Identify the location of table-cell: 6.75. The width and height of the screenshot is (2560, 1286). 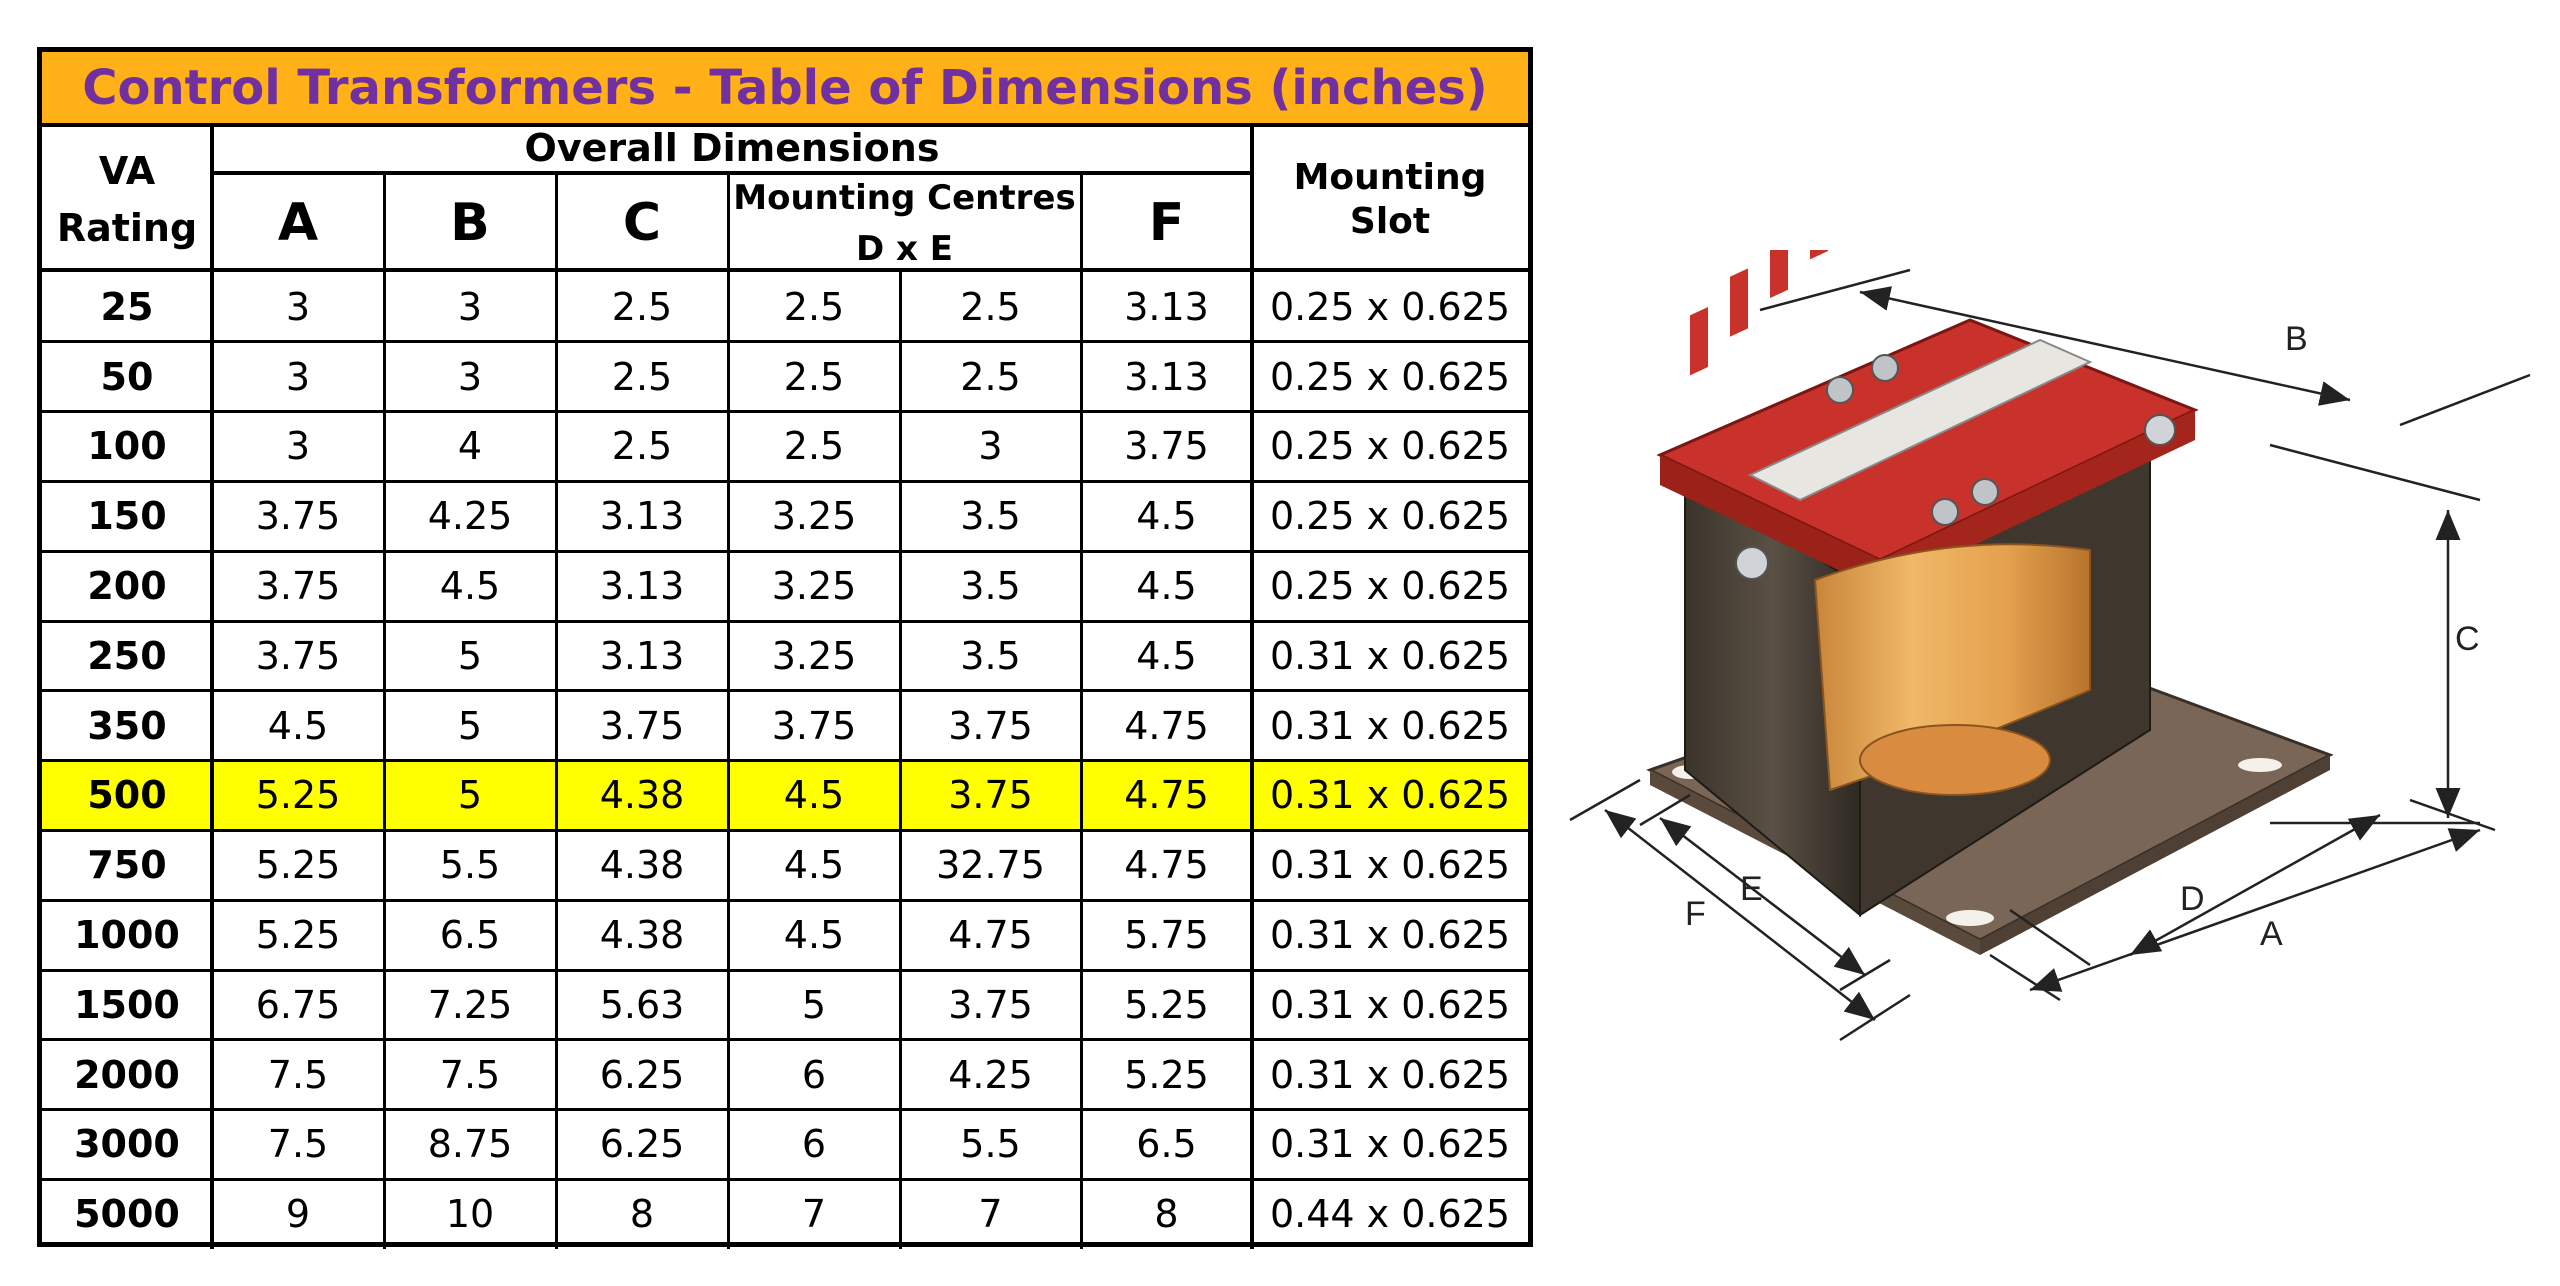
(298, 1004).